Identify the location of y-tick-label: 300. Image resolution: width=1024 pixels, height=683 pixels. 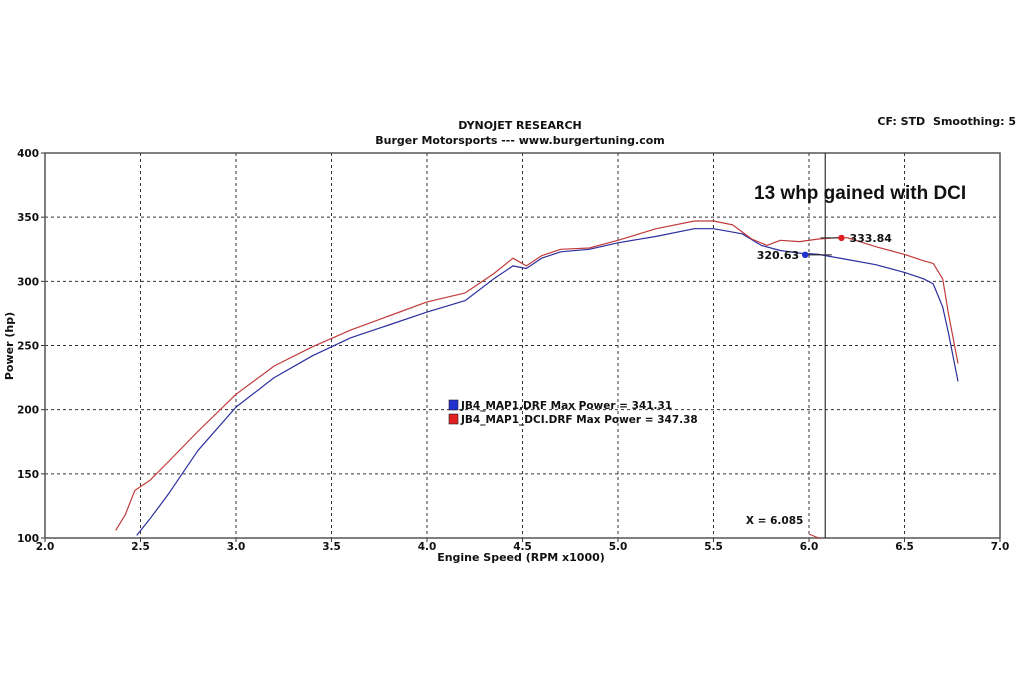
(28, 282).